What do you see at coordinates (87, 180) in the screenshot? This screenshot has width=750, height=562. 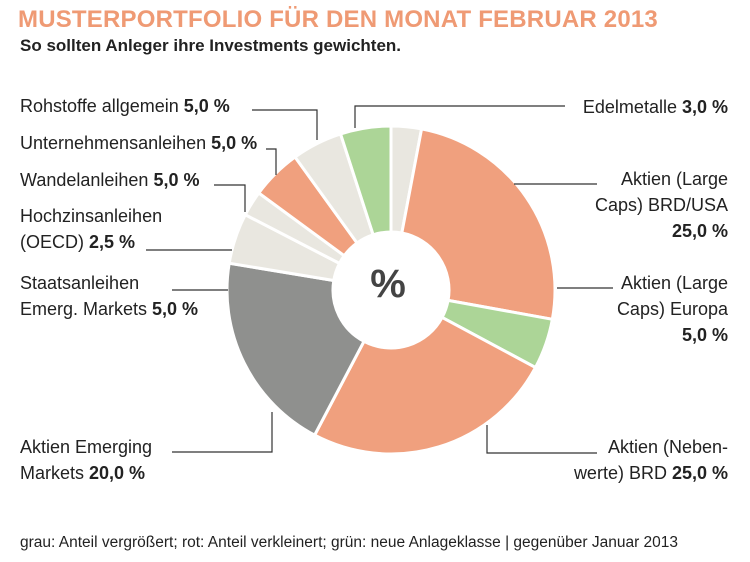 I see `label-wandelanleihen-name: Wandelanleihen` at bounding box center [87, 180].